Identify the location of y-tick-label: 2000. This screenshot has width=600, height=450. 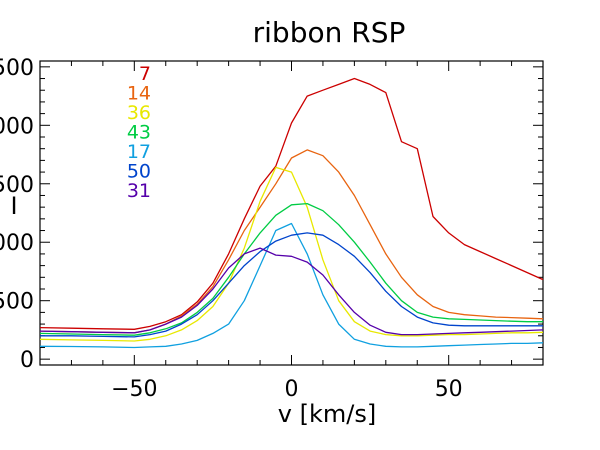
(17, 126).